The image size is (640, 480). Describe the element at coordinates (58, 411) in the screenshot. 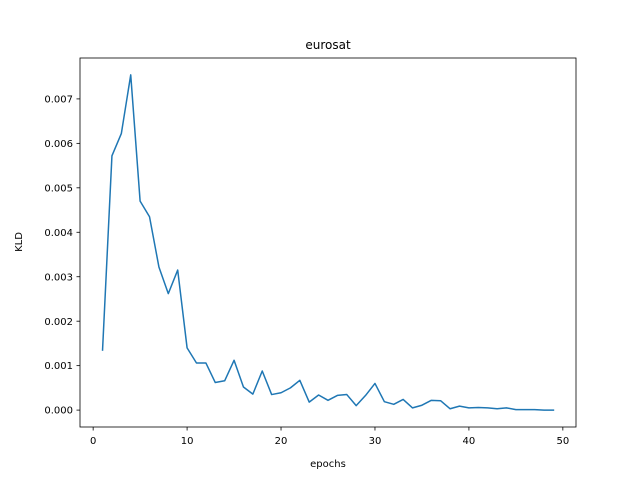

I see `y-tick-label: 0.000` at that location.